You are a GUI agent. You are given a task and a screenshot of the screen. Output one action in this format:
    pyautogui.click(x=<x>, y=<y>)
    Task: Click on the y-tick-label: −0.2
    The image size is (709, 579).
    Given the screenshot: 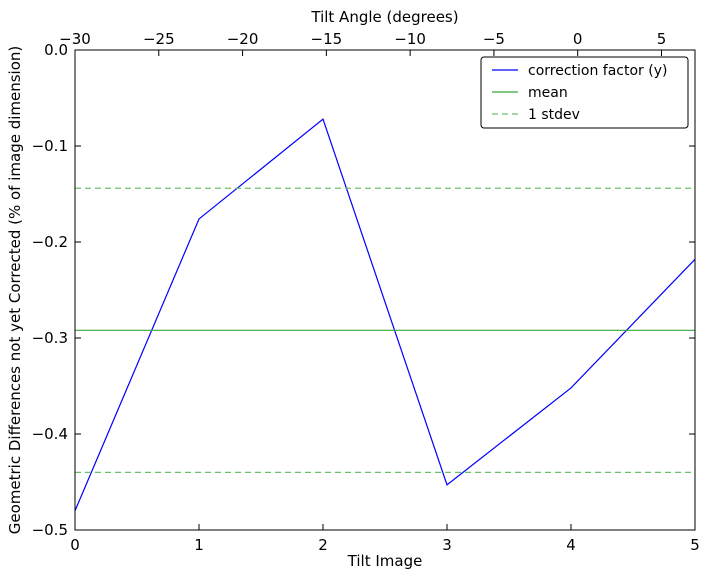 What is the action you would take?
    pyautogui.click(x=50, y=242)
    